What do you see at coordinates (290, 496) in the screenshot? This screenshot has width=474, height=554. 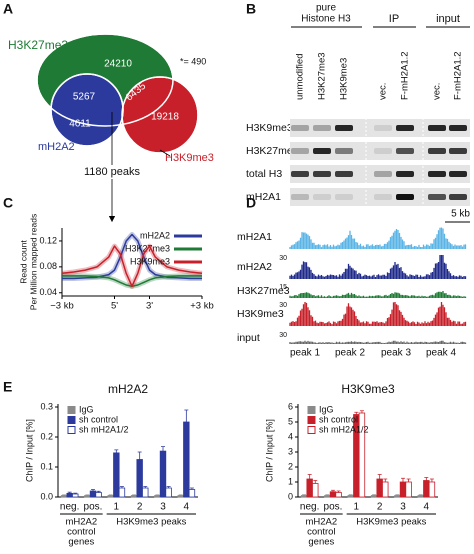 I see `y-tick-label: 0` at bounding box center [290, 496].